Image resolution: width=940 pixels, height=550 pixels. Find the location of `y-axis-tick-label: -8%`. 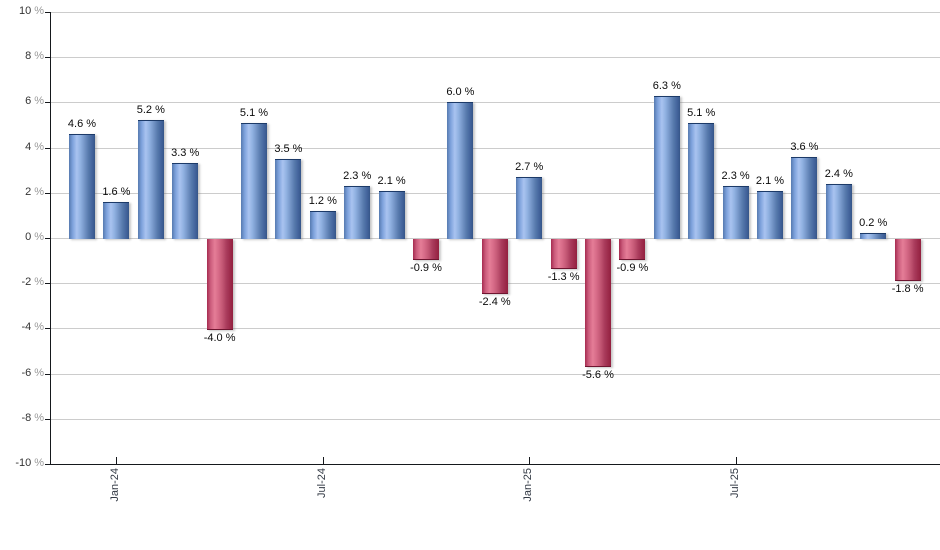

y-axis-tick-label: -8% is located at coordinates (22, 418).